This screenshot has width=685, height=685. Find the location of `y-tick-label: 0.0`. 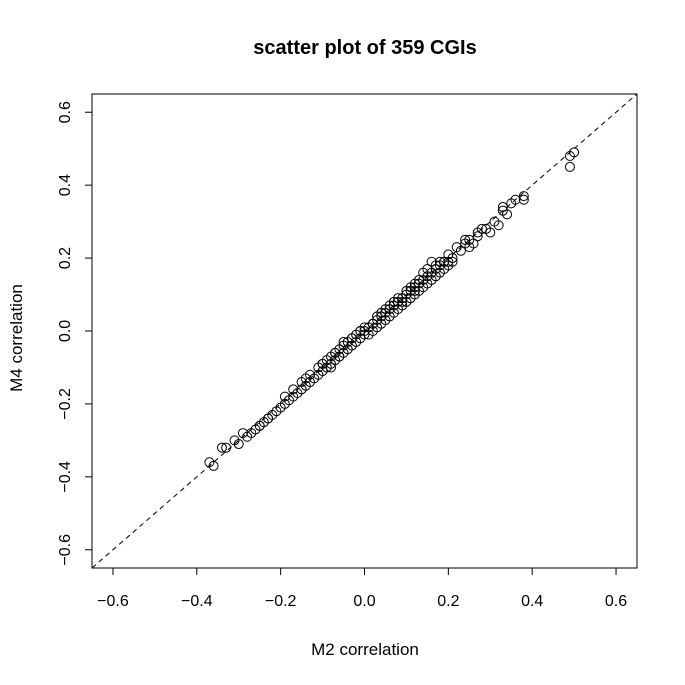

y-tick-label: 0.0 is located at coordinates (65, 331).